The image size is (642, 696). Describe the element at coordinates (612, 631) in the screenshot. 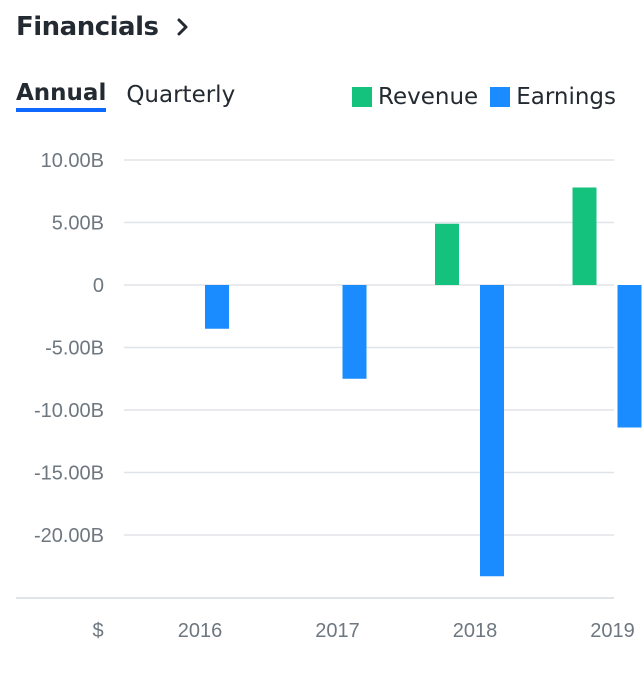

I see `x-tick-label: 2019` at that location.